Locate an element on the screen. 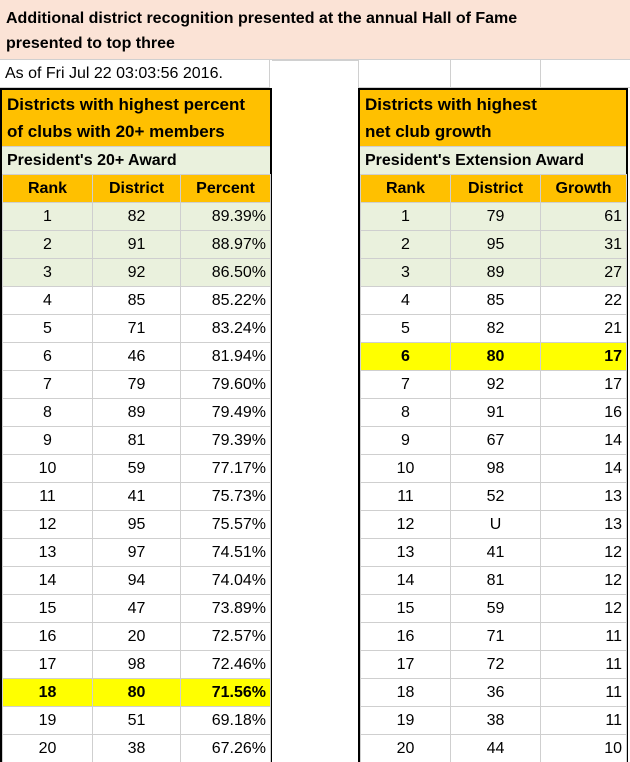  rank-cell: 17 is located at coordinates (47, 664).